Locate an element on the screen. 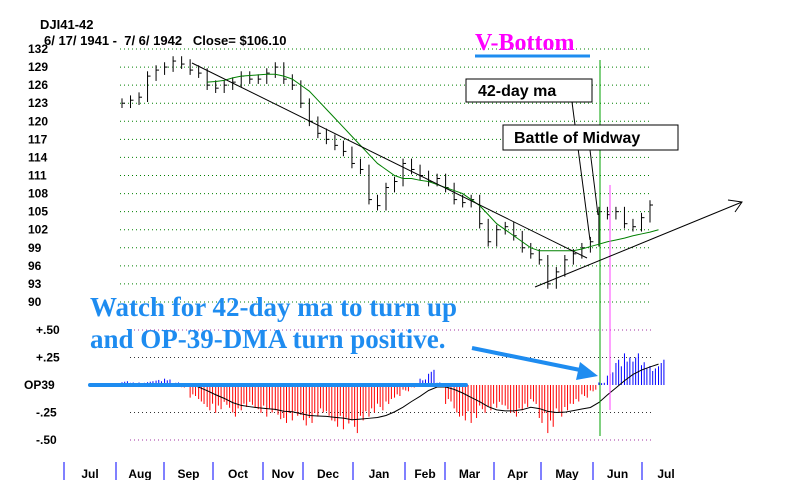 The height and width of the screenshot is (480, 800). watch-text-line1: Watch for 42-day ma to turn up is located at coordinates (273, 307).